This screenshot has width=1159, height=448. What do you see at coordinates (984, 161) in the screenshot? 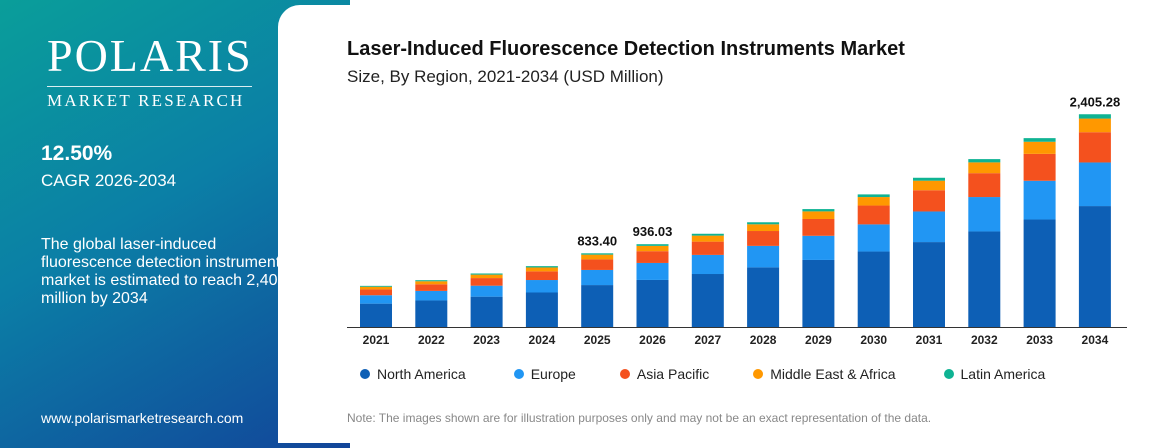
I see `bar-segment-2032-latin-america` at bounding box center [984, 161].